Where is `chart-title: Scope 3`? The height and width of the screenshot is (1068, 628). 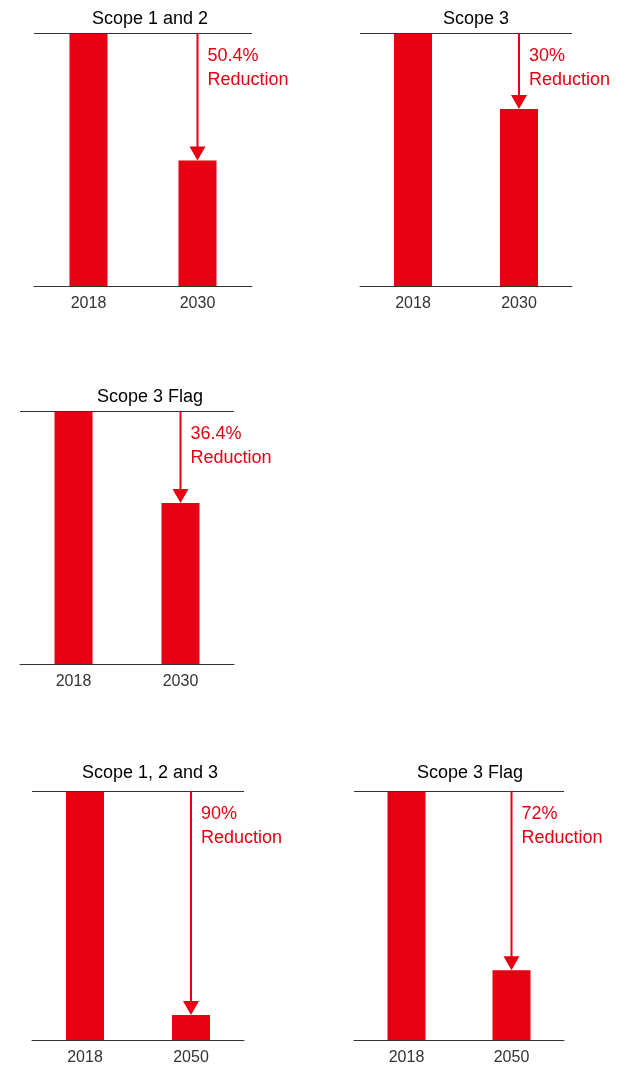
chart-title: Scope 3 is located at coordinates (476, 18).